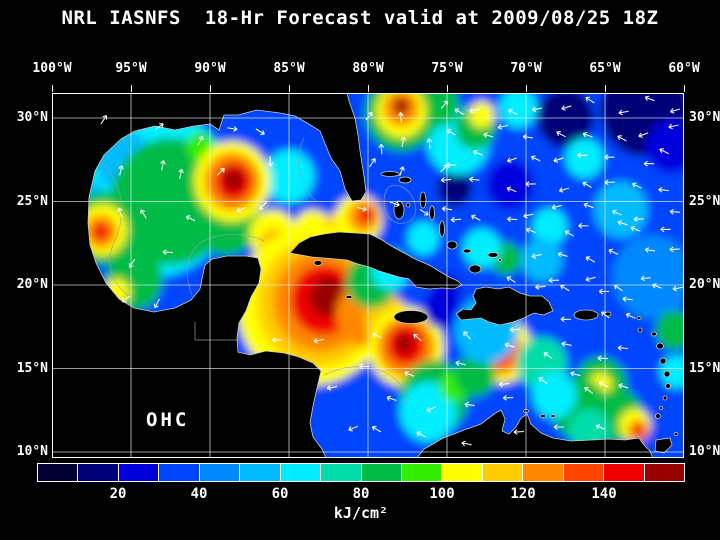  Describe the element at coordinates (704, 117) in the screenshot. I see `lat-axis-label: 30°N` at that location.